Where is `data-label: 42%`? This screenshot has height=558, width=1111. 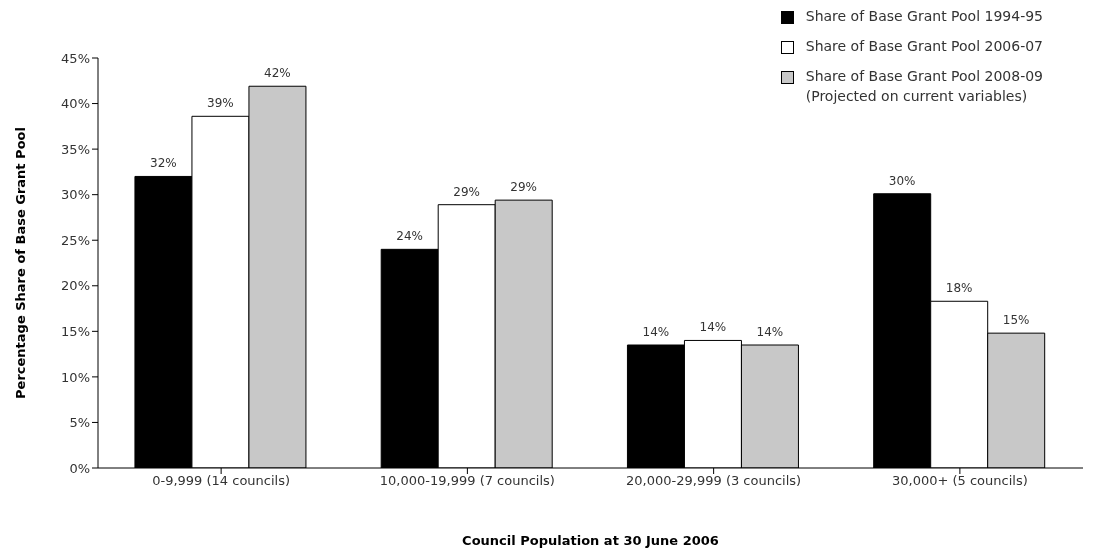
data-label: 42% is located at coordinates (277, 73).